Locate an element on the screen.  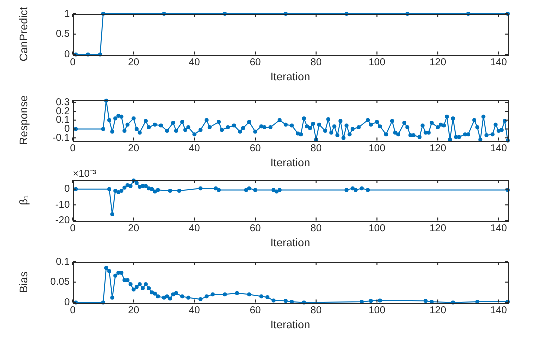
y-tick-label: -0.1 is located at coordinates (61, 138).